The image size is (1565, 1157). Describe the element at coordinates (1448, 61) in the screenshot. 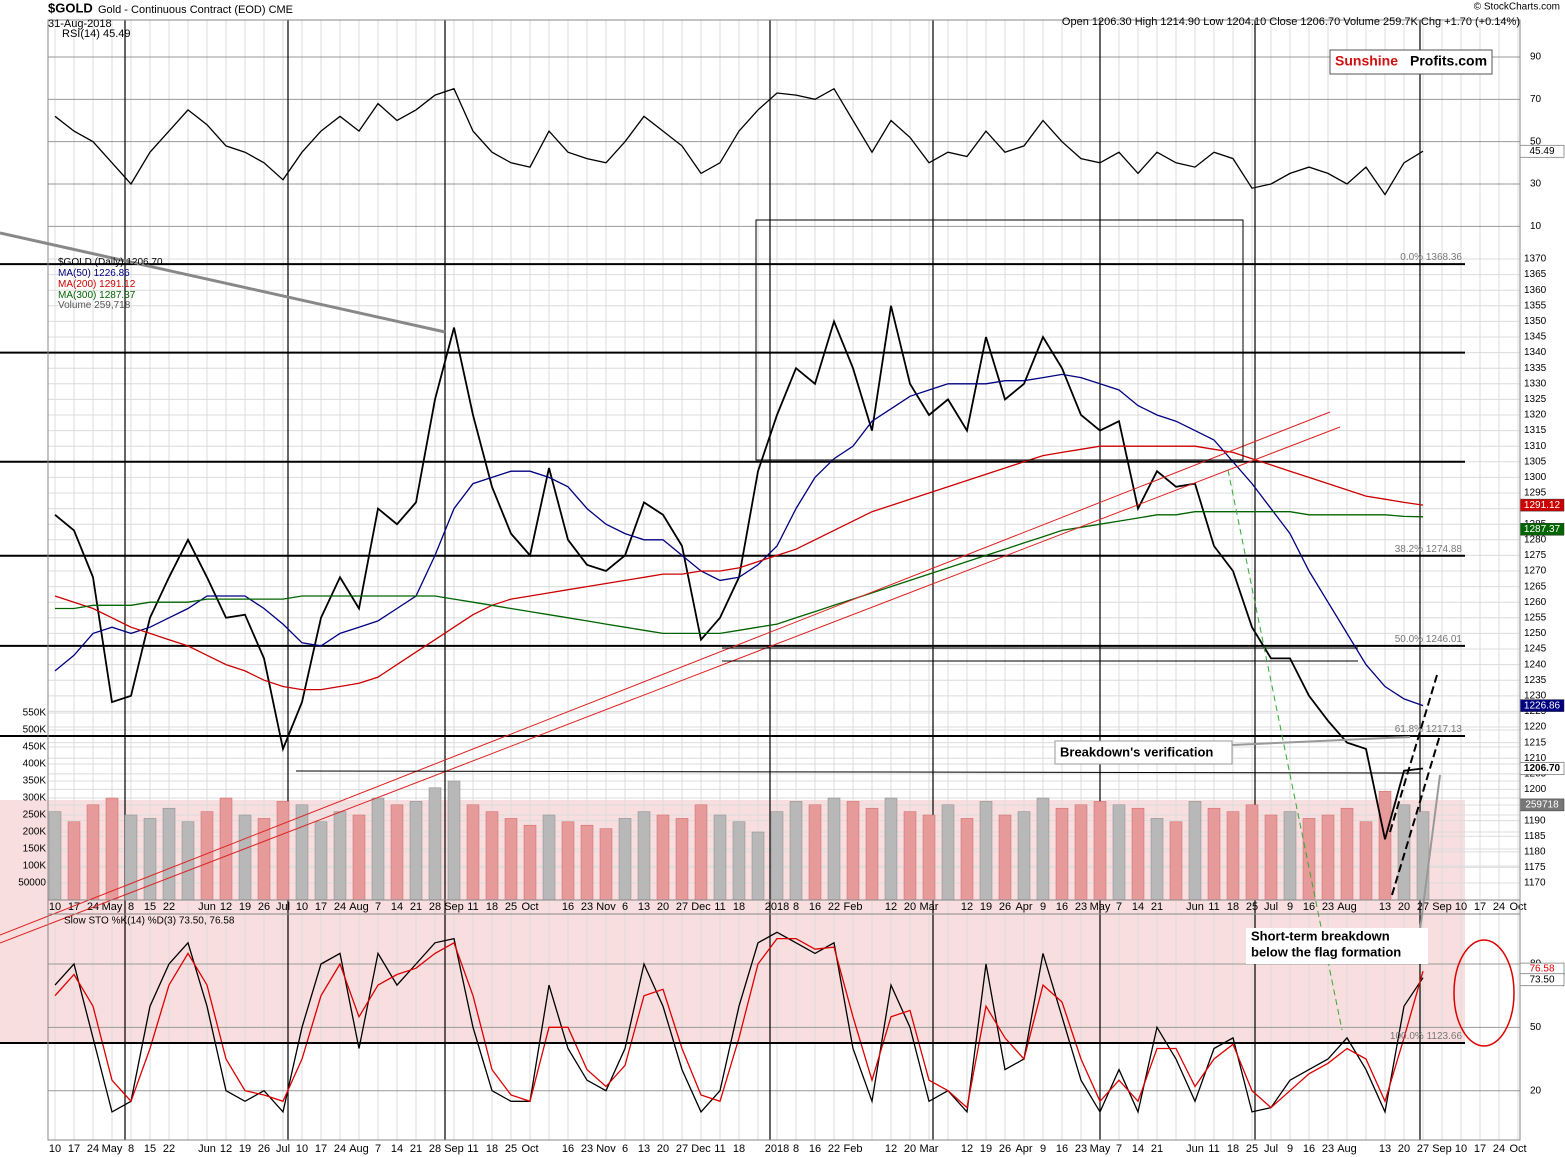

I see `logo: Profits.com` at that location.